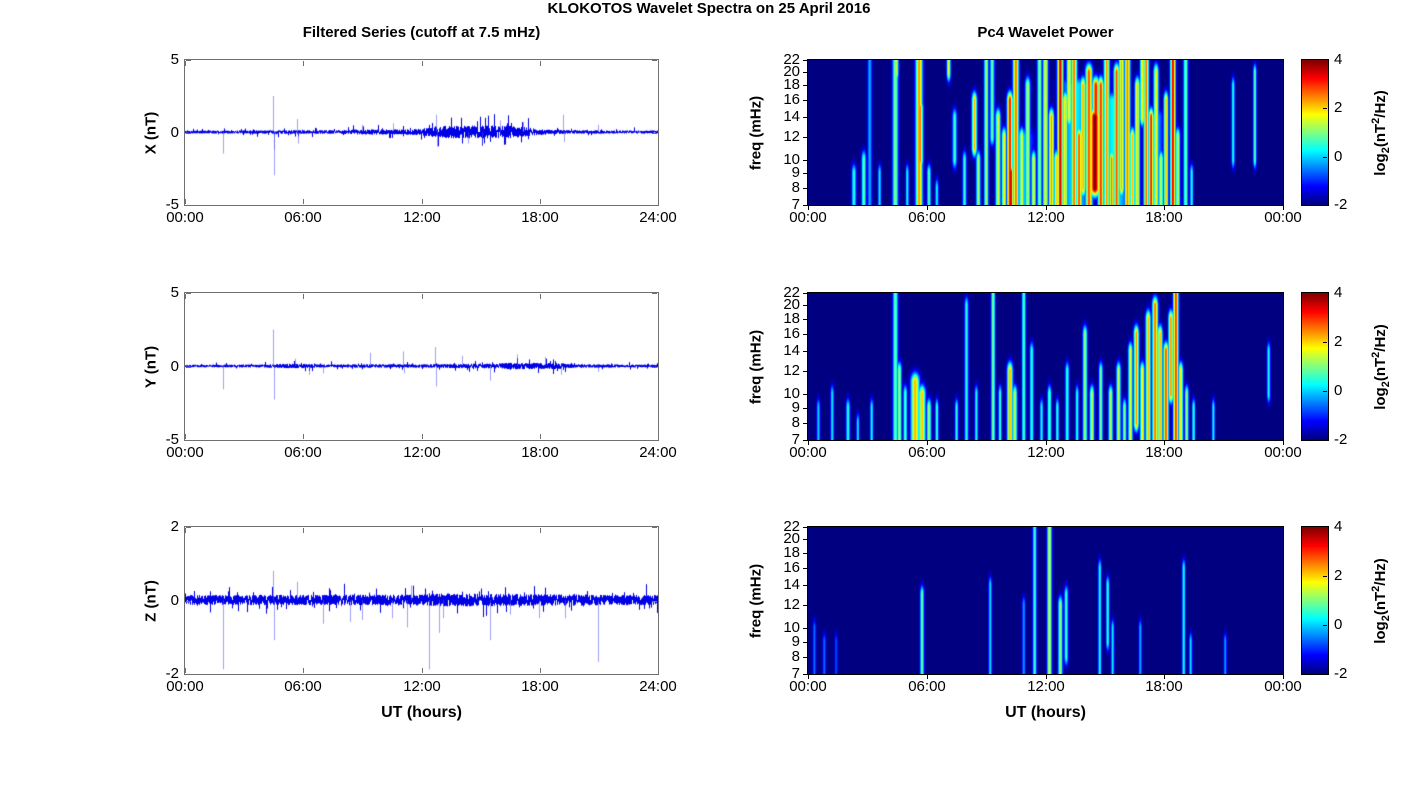  Describe the element at coordinates (1045, 32) in the screenshot. I see `right-subtitle: Pc4 Wavelet Power` at that location.